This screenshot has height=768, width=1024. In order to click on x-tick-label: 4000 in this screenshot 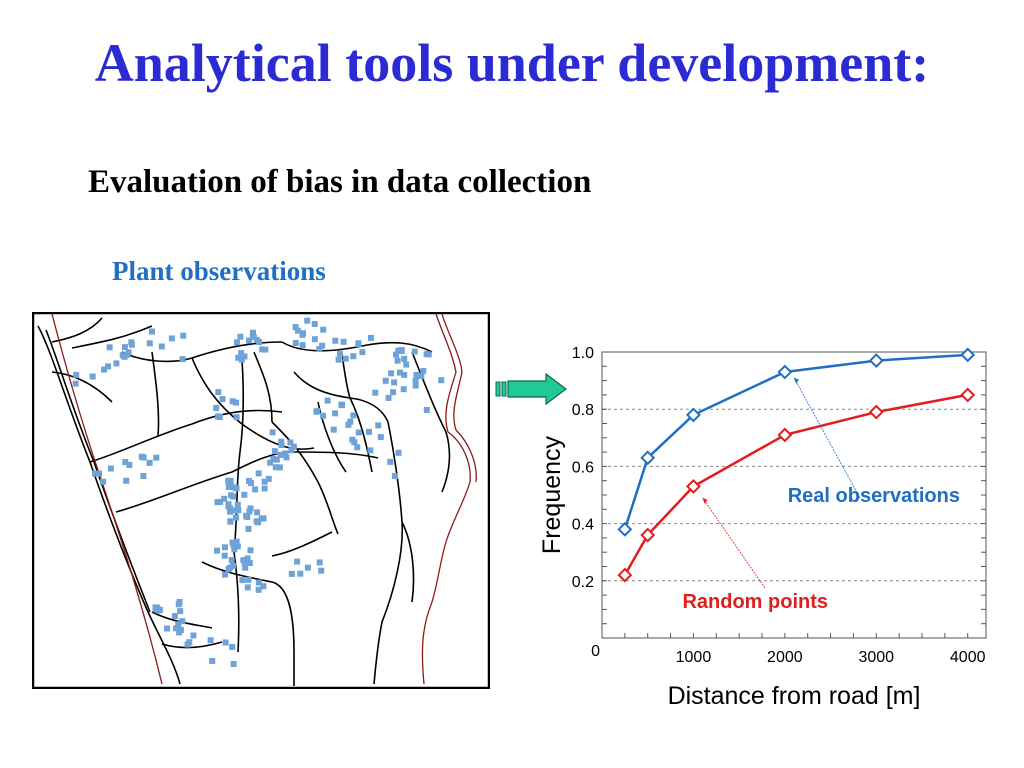, I will do `click(968, 657)`.